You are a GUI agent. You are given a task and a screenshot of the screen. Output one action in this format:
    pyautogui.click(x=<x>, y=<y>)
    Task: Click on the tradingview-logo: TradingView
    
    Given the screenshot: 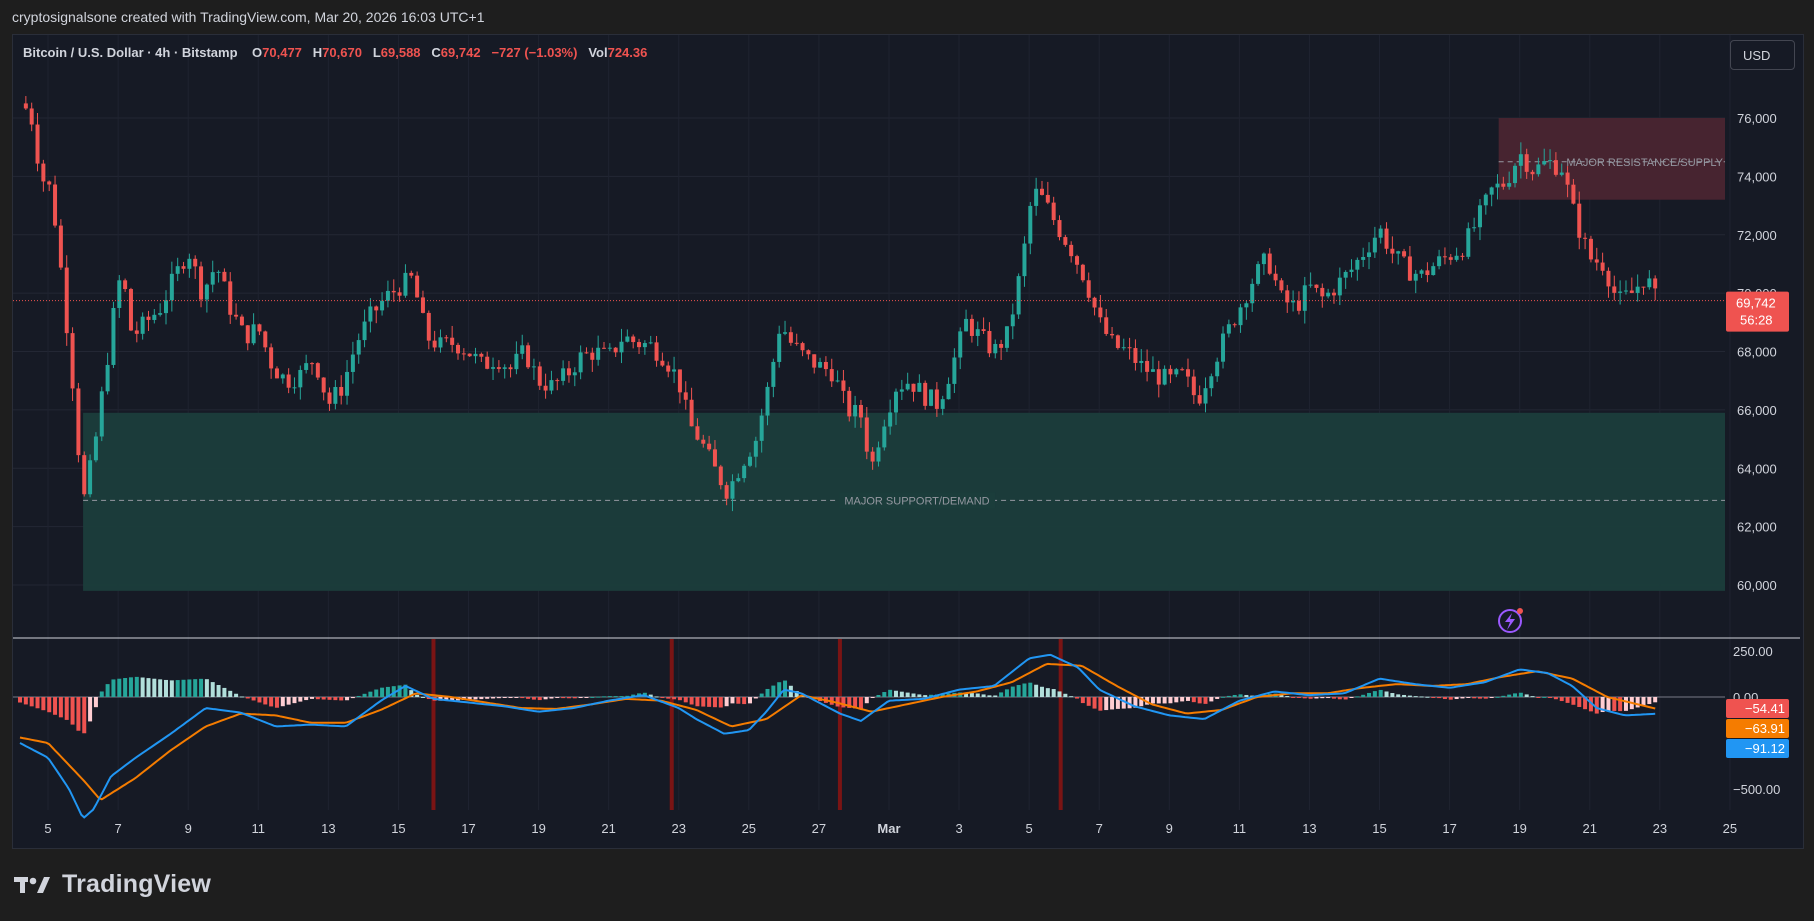 What is the action you would take?
    pyautogui.click(x=112, y=884)
    